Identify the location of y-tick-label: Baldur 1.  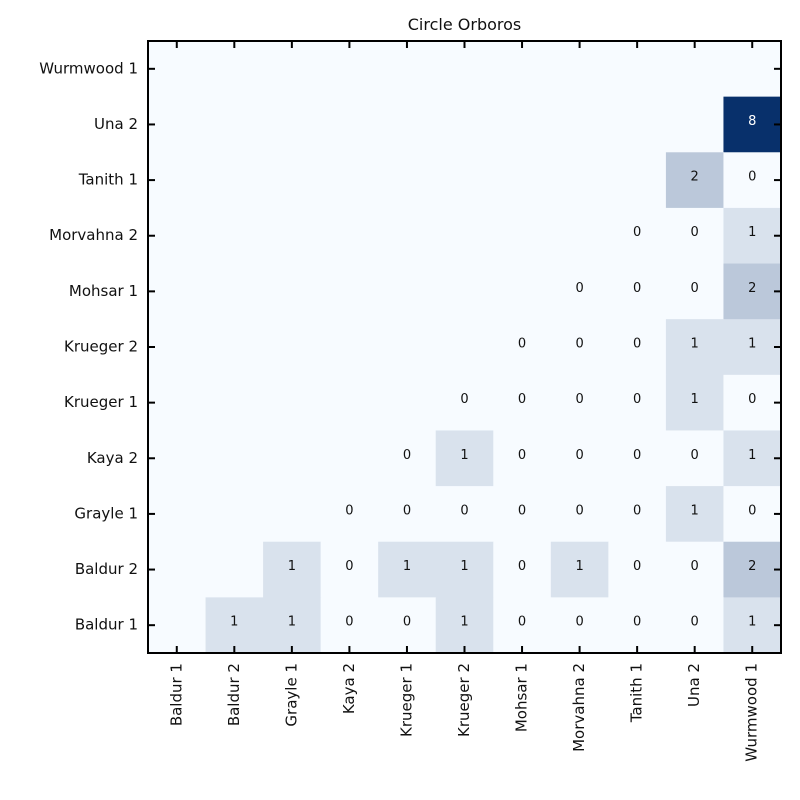
(106, 625).